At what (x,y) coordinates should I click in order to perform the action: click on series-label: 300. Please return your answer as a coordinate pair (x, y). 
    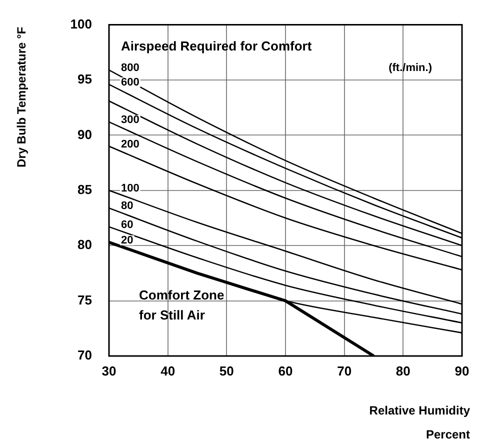
    Looking at the image, I should click on (130, 120).